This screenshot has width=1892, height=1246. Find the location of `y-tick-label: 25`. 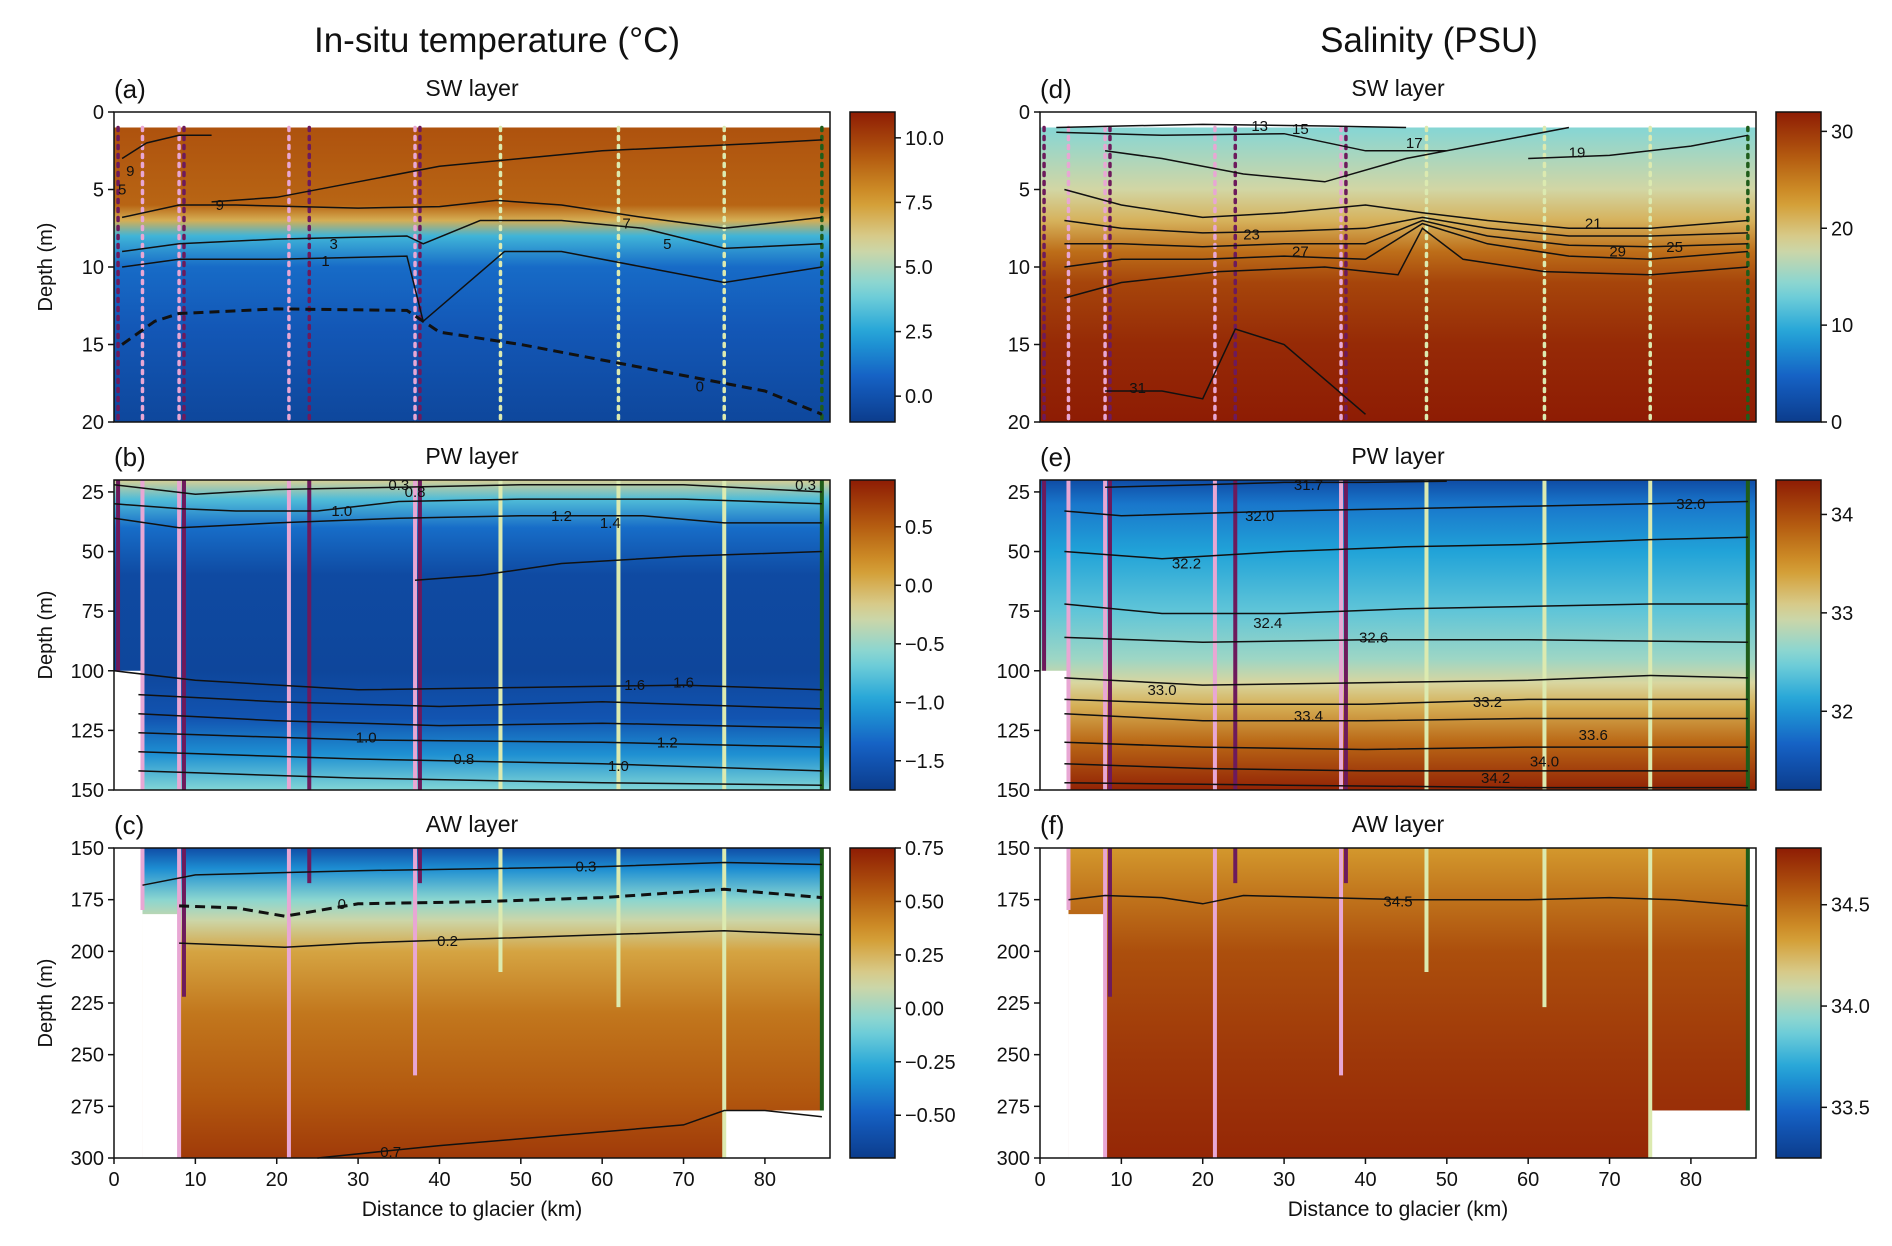

y-tick-label: 25 is located at coordinates (1019, 493).